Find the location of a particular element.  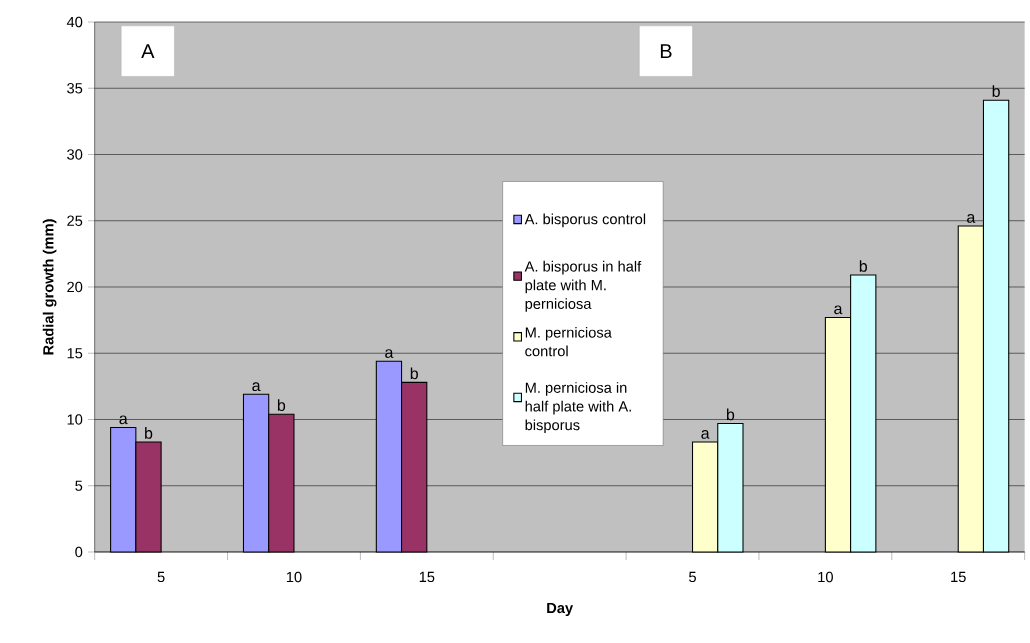

y-tick-label: 15 is located at coordinates (75, 353).